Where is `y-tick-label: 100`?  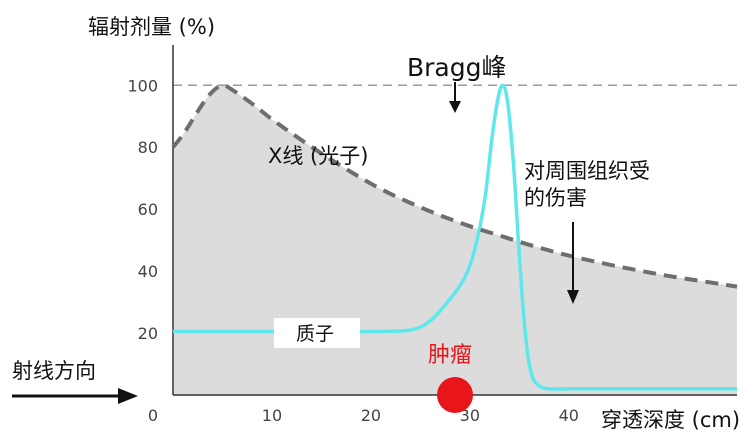 y-tick-label: 100 is located at coordinates (142, 85).